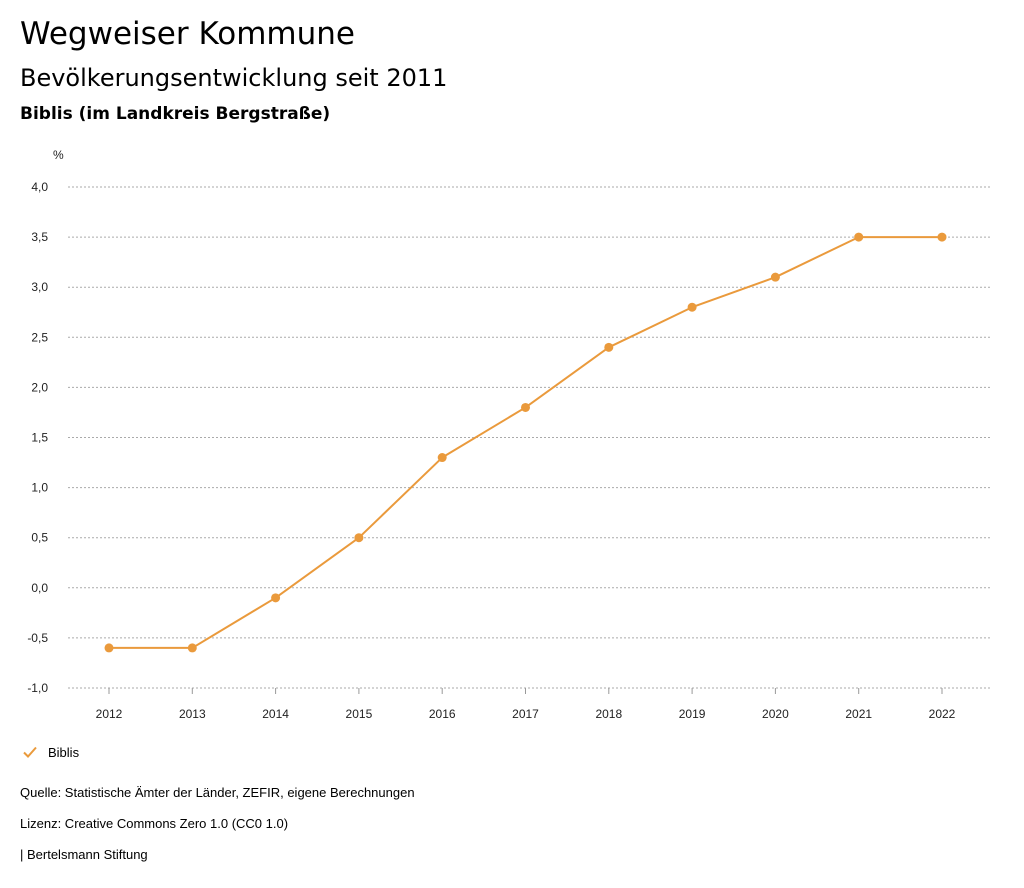  I want to click on y-tick-label: -1,0, so click(37, 688).